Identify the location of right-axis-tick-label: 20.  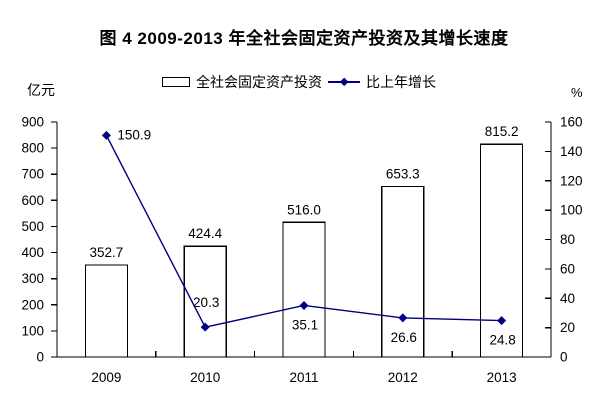
(567, 327).